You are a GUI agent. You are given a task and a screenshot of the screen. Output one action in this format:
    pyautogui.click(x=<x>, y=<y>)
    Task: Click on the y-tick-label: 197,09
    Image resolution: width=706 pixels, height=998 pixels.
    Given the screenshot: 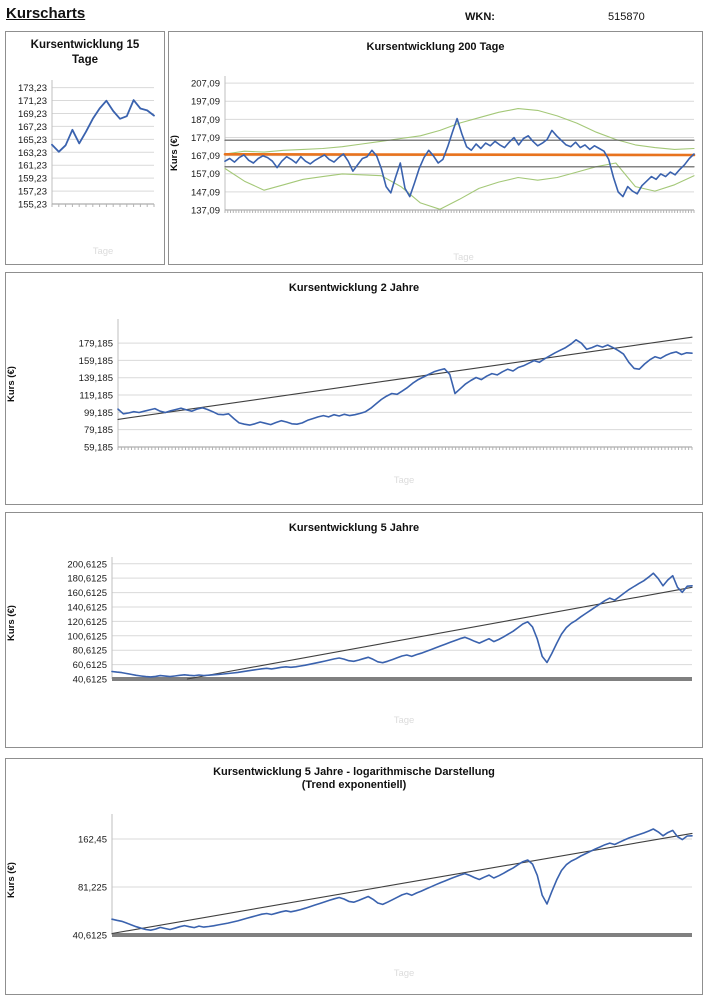 What is the action you would take?
    pyautogui.click(x=205, y=102)
    